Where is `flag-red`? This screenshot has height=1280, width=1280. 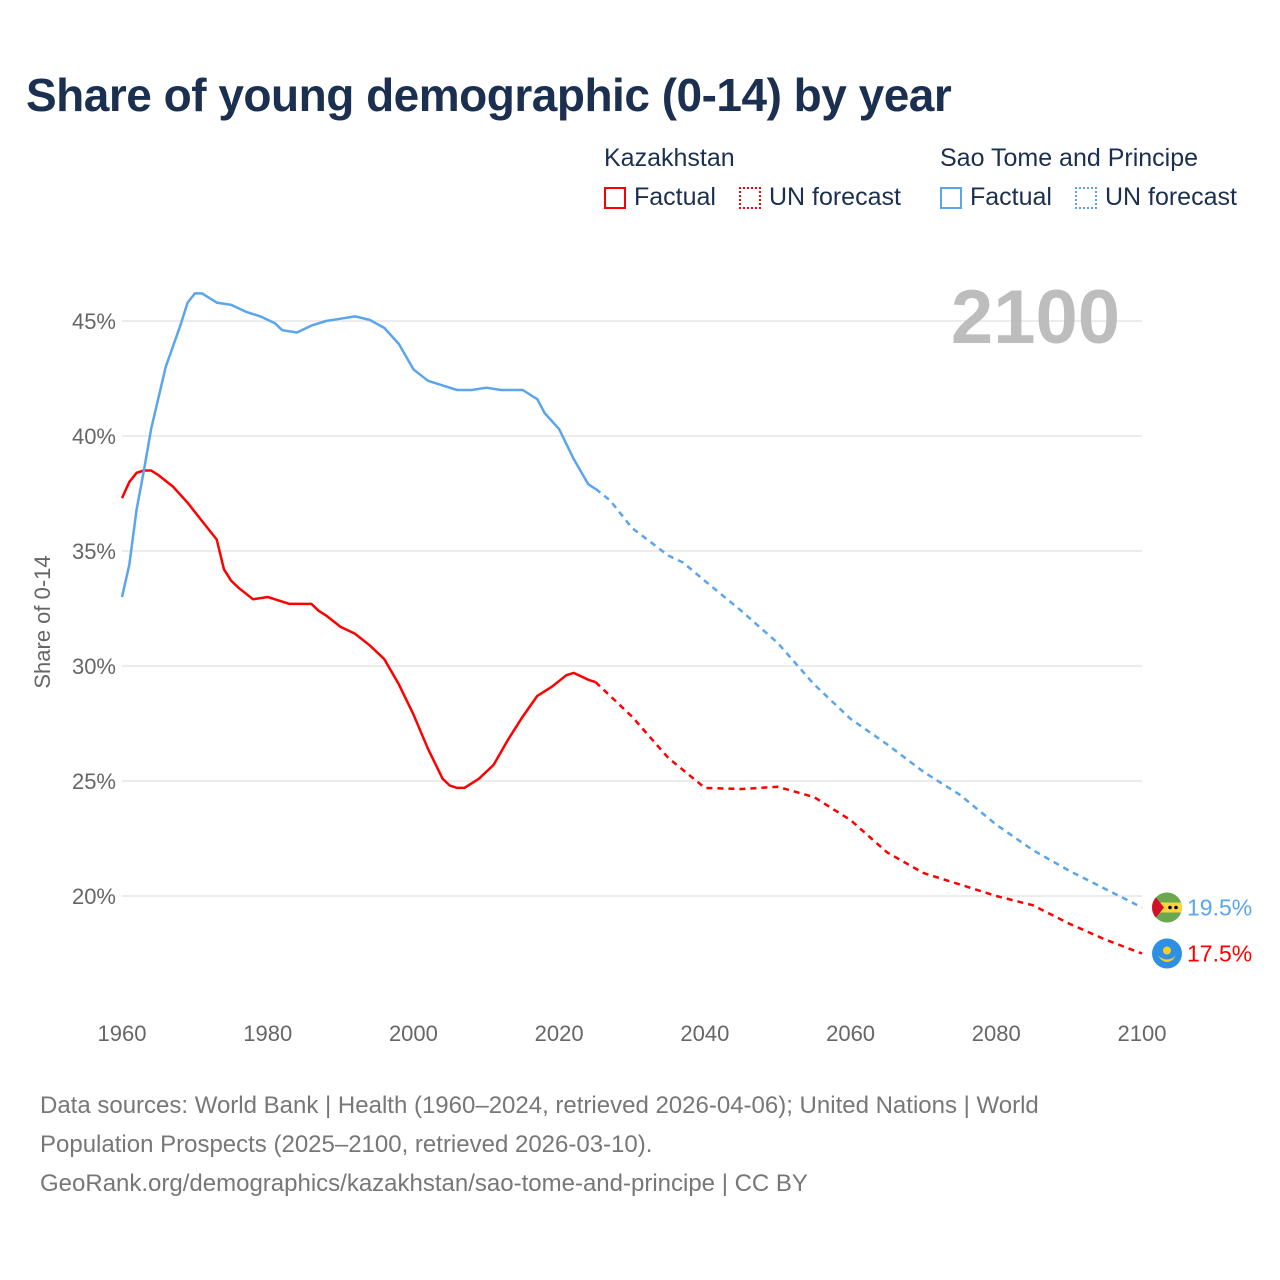
flag-red is located at coordinates (1158, 907).